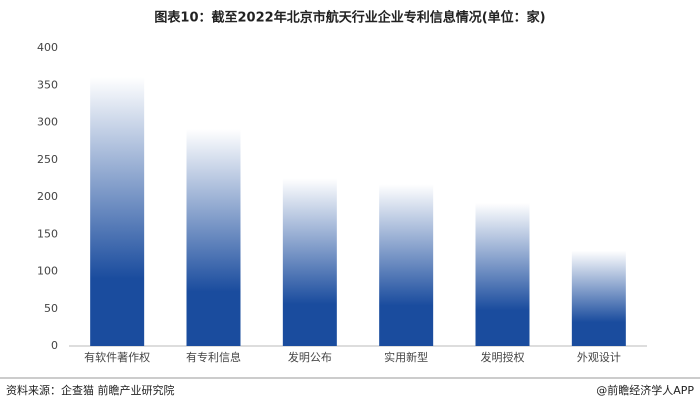 This screenshot has width=700, height=410. Describe the element at coordinates (47, 271) in the screenshot. I see `y-tick-label: 100` at that location.